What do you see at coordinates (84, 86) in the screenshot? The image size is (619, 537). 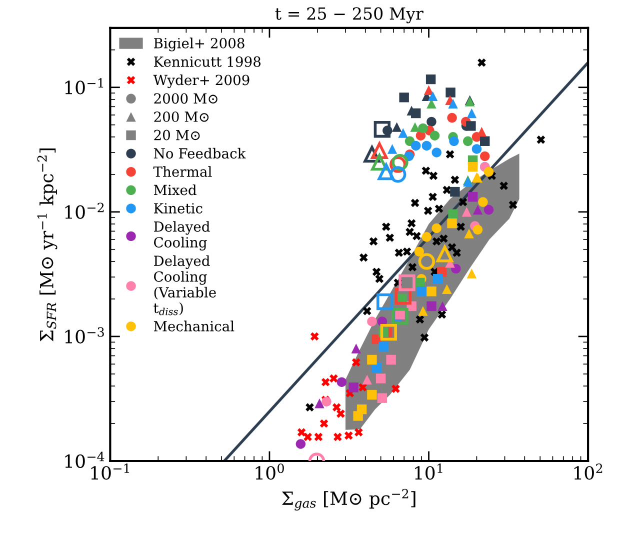 I see `y-tick-label: 10$^{−1}$` at bounding box center [84, 86].